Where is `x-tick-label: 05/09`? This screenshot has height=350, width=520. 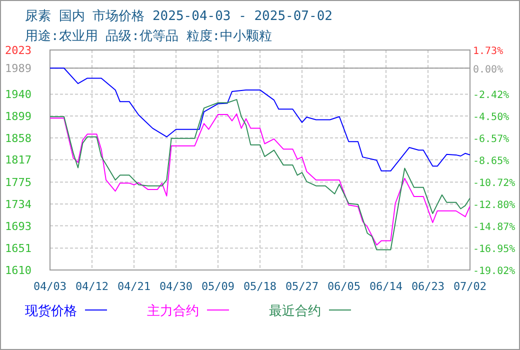
x-tick-label: 05/09 is located at coordinates (218, 286).